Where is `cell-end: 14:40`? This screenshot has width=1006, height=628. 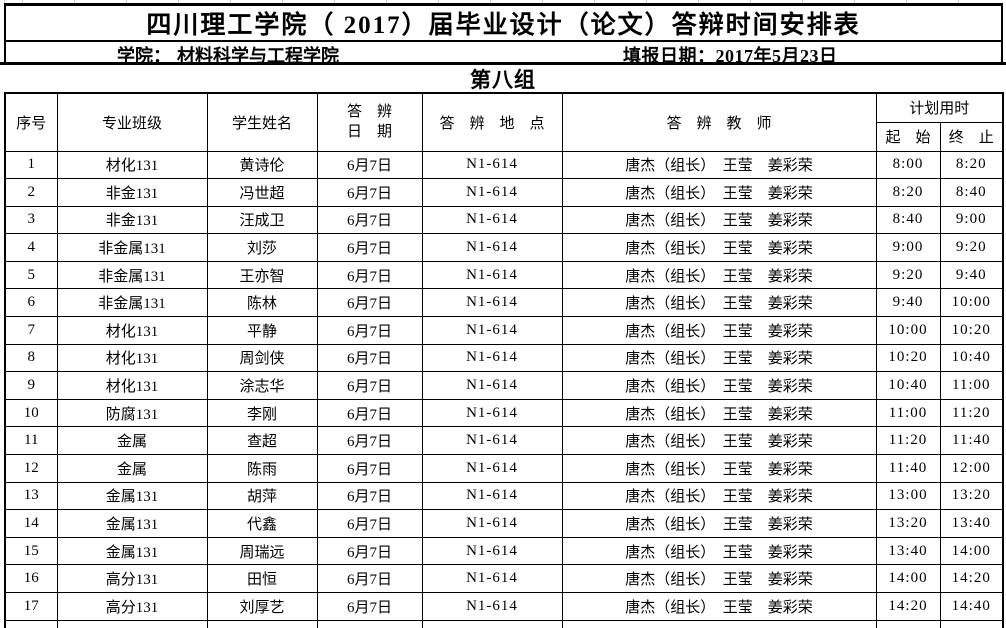
cell-end: 14:40 is located at coordinates (971, 606).